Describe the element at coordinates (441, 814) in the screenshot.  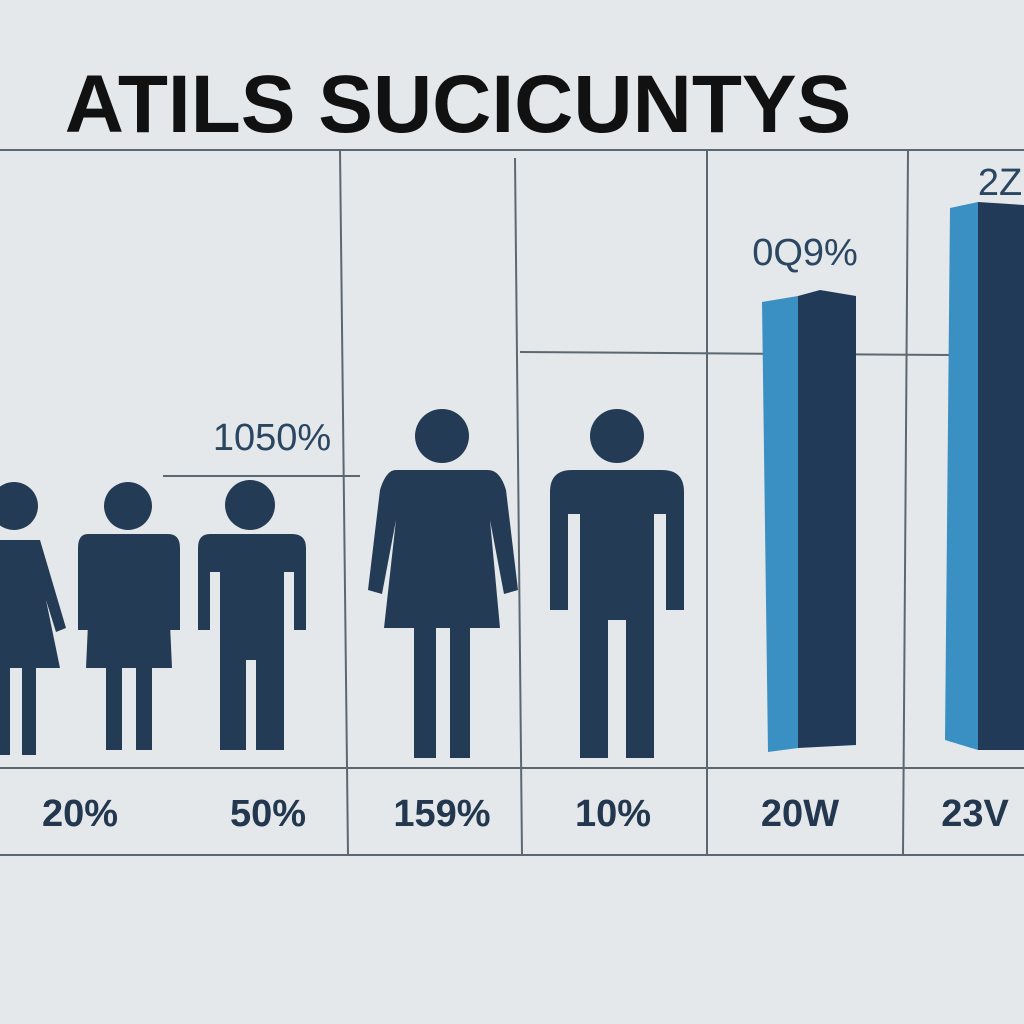
I see `label: 159%` at that location.